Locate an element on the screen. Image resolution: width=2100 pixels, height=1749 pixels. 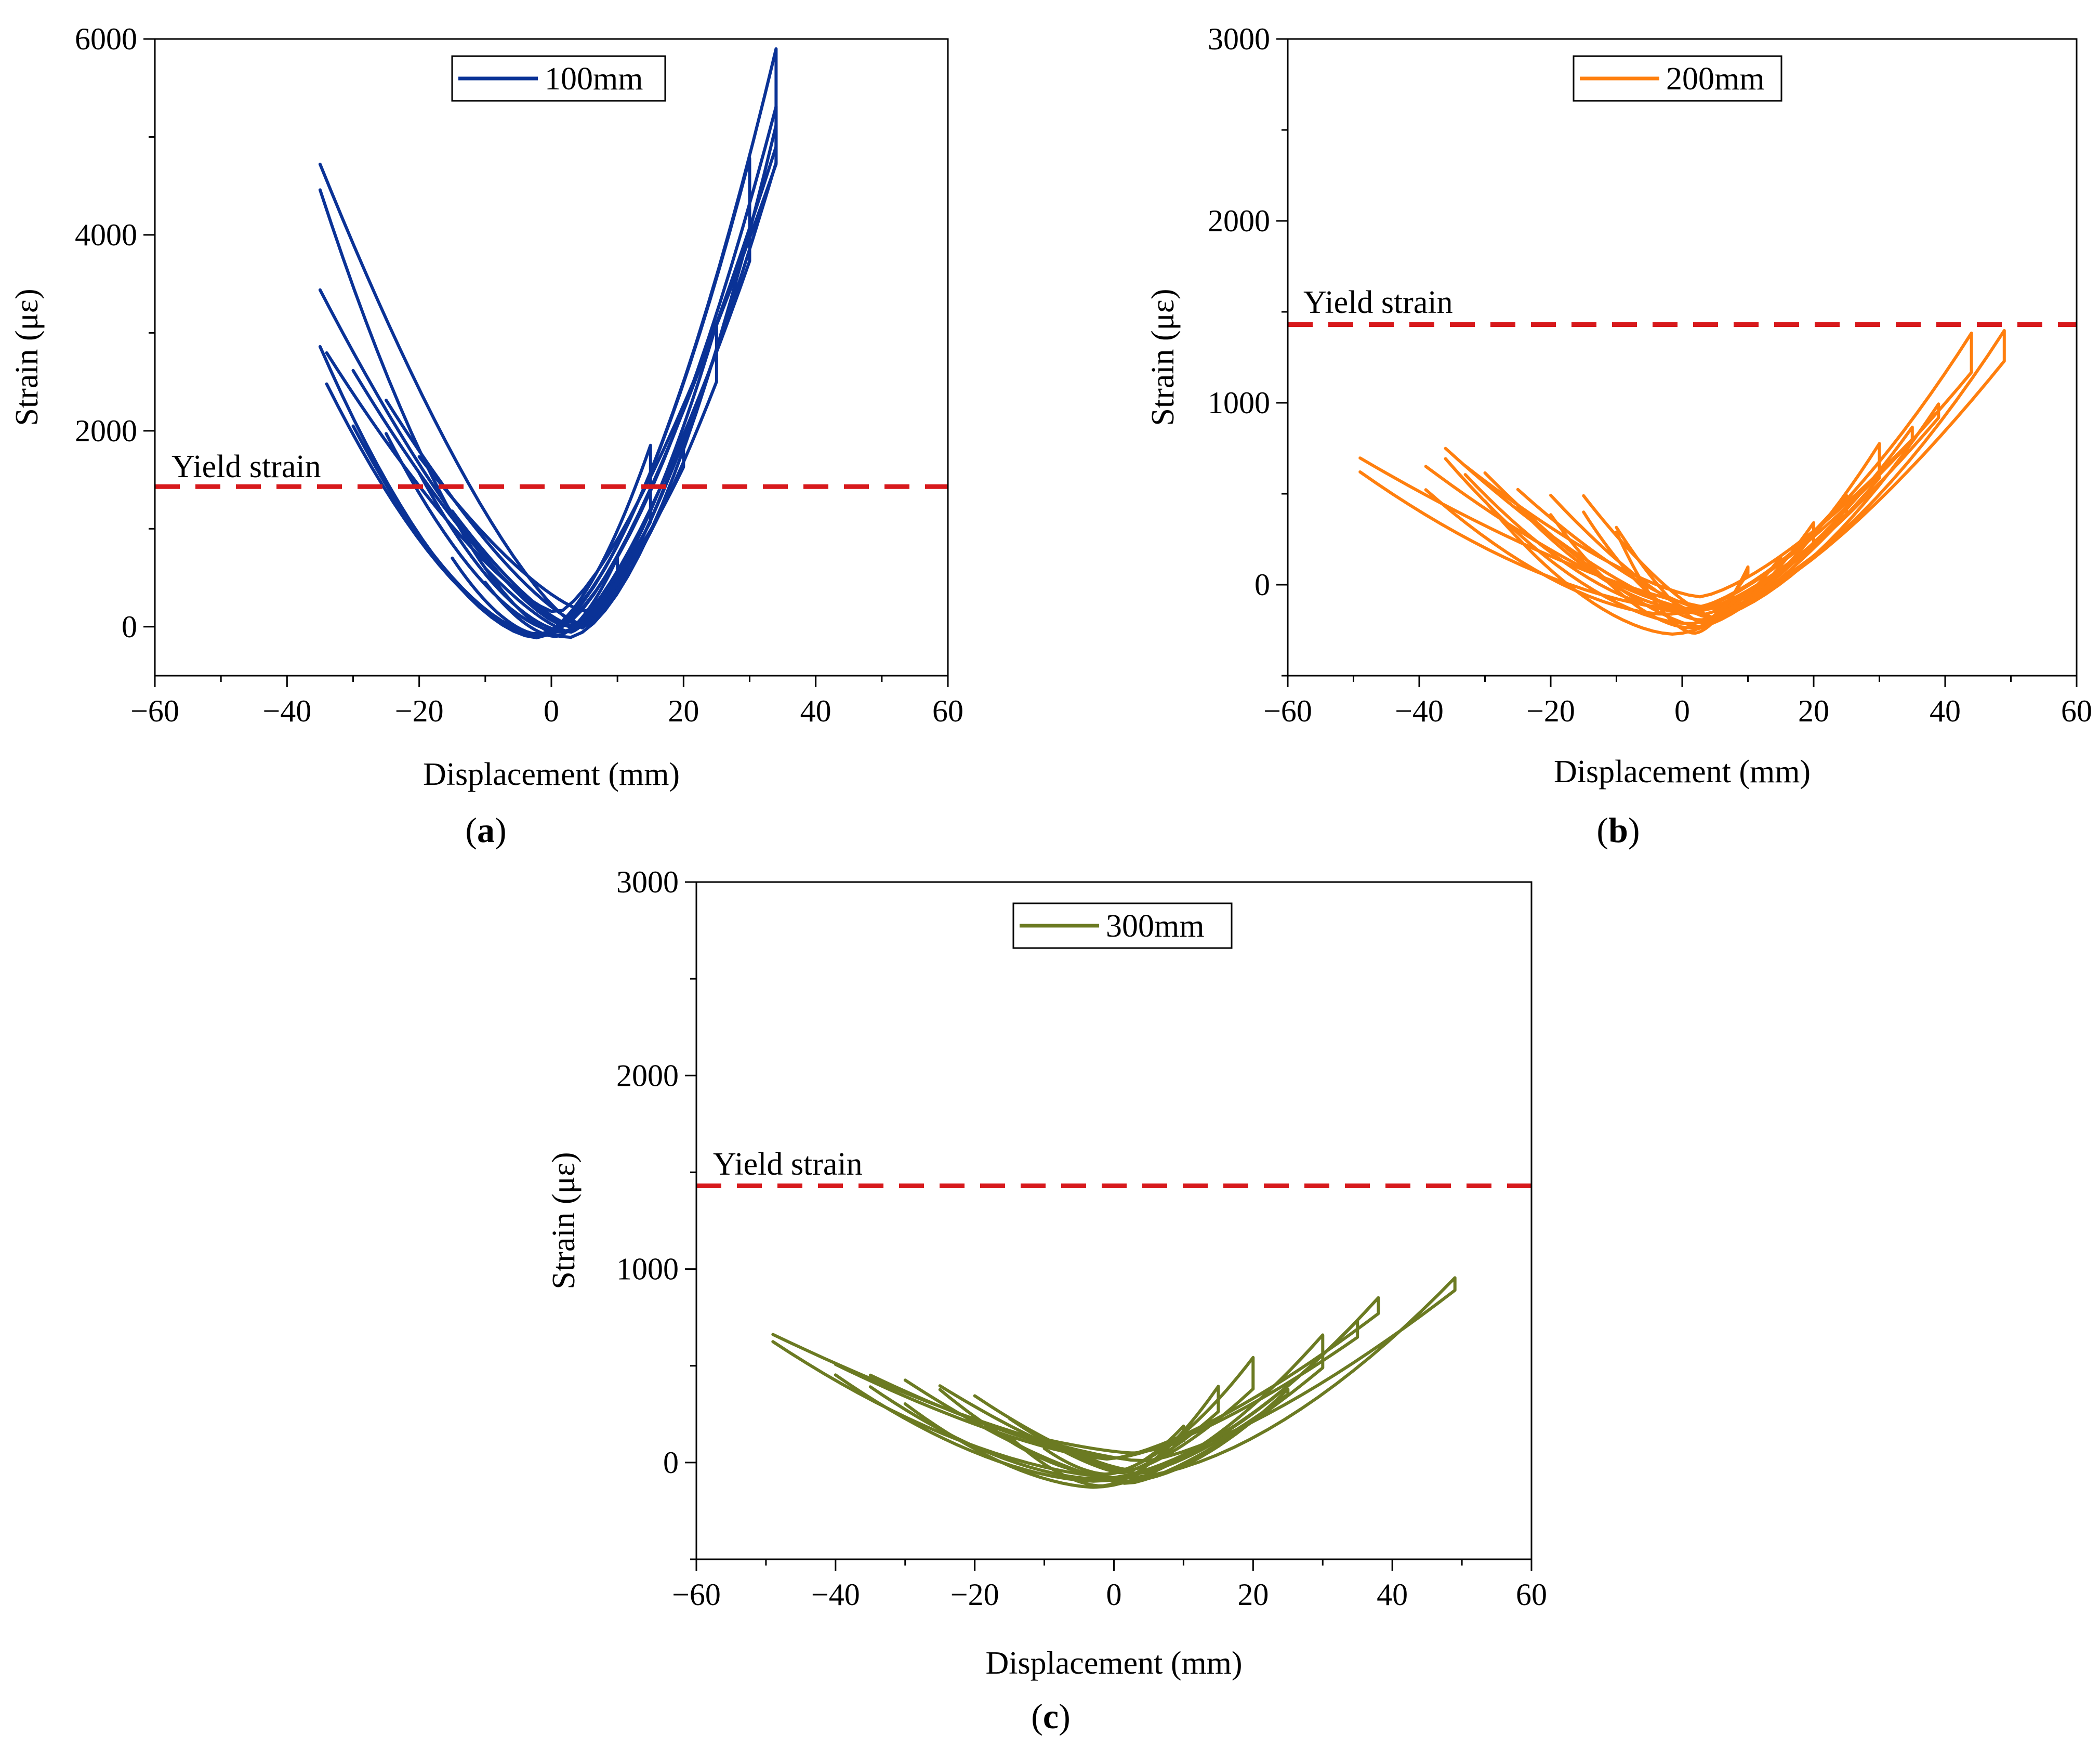
panel-b-legend: 200mm is located at coordinates (1678, 78).